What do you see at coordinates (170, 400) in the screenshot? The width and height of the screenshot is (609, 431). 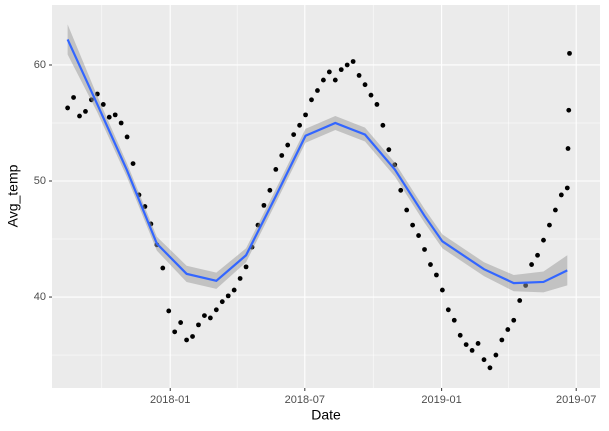 I see `x-tick-label: 2018-01` at bounding box center [170, 400].